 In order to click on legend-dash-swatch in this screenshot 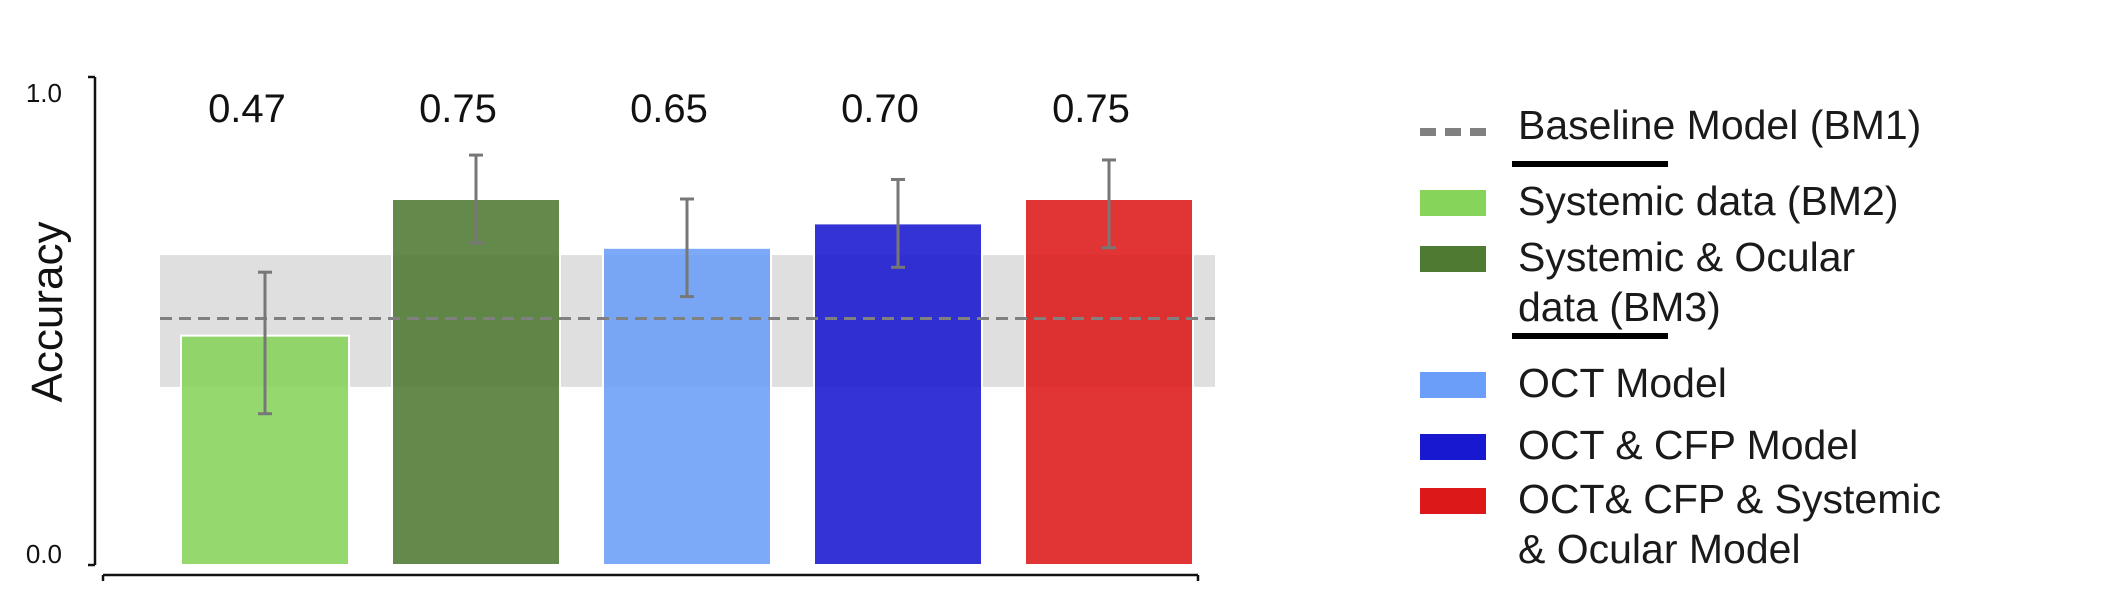, I will do `click(1453, 132)`.